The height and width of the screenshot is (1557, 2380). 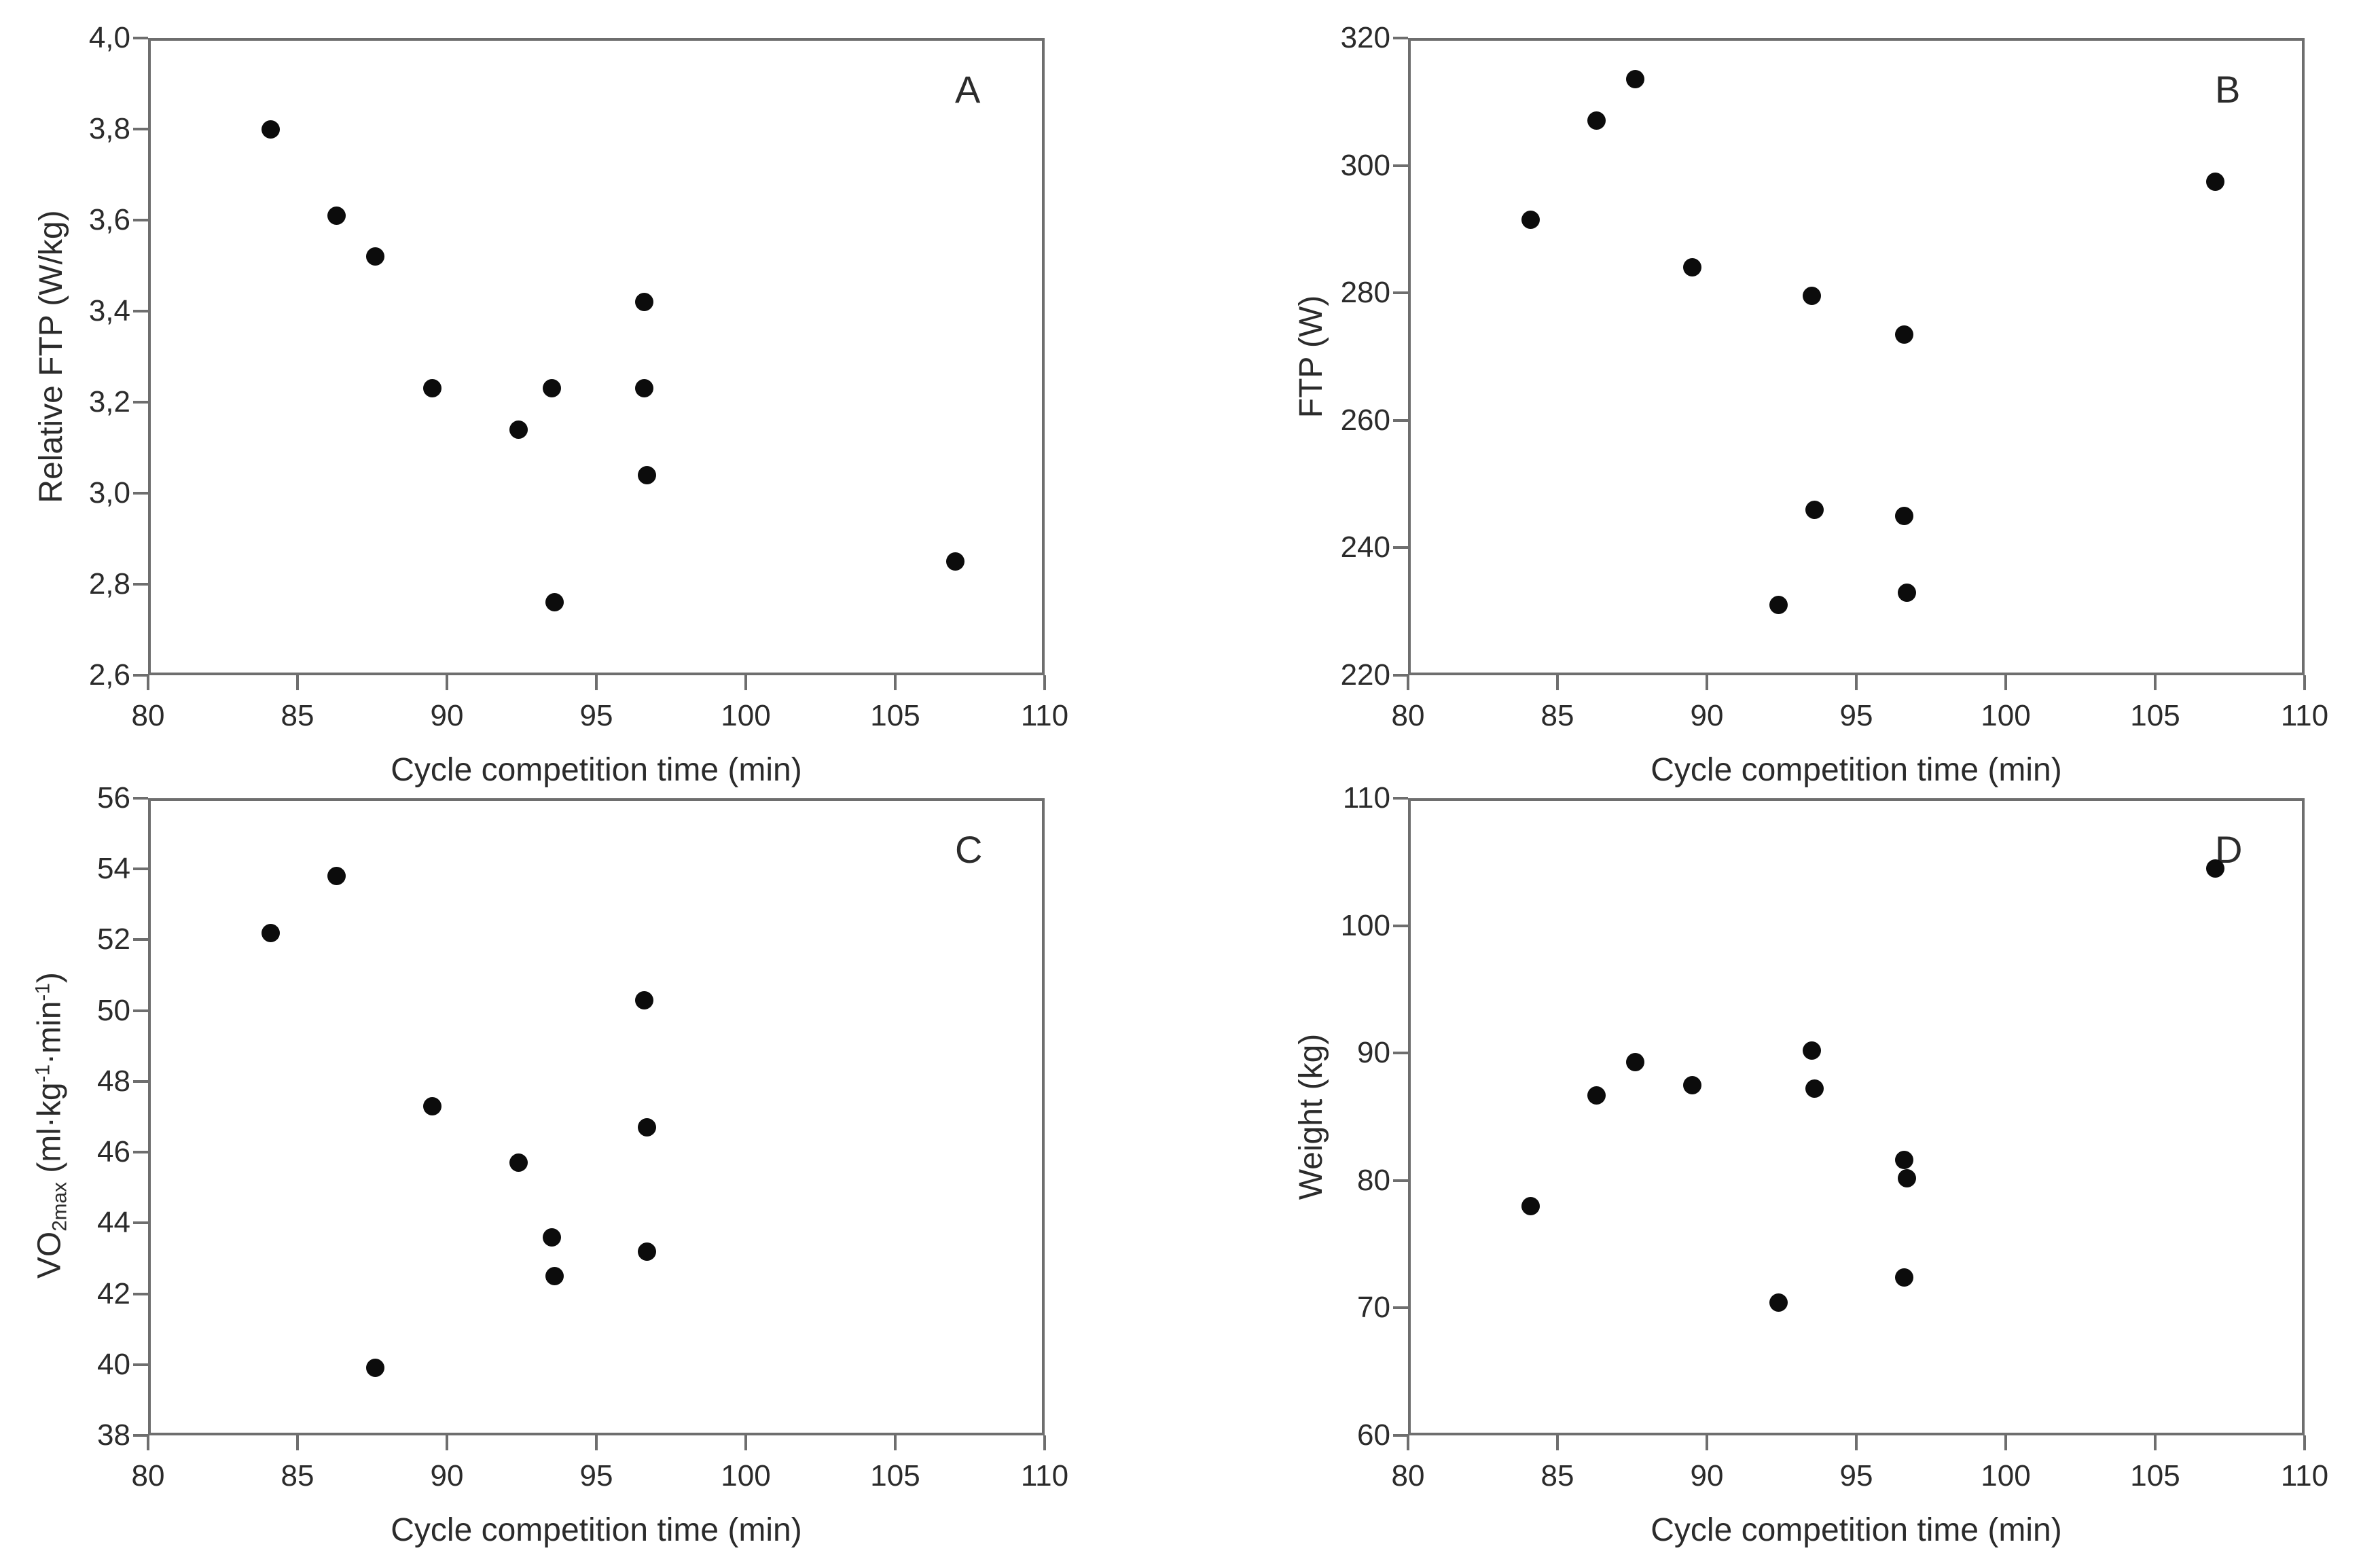 What do you see at coordinates (109, 402) in the screenshot?
I see `y-tick-label: 3,2` at bounding box center [109, 402].